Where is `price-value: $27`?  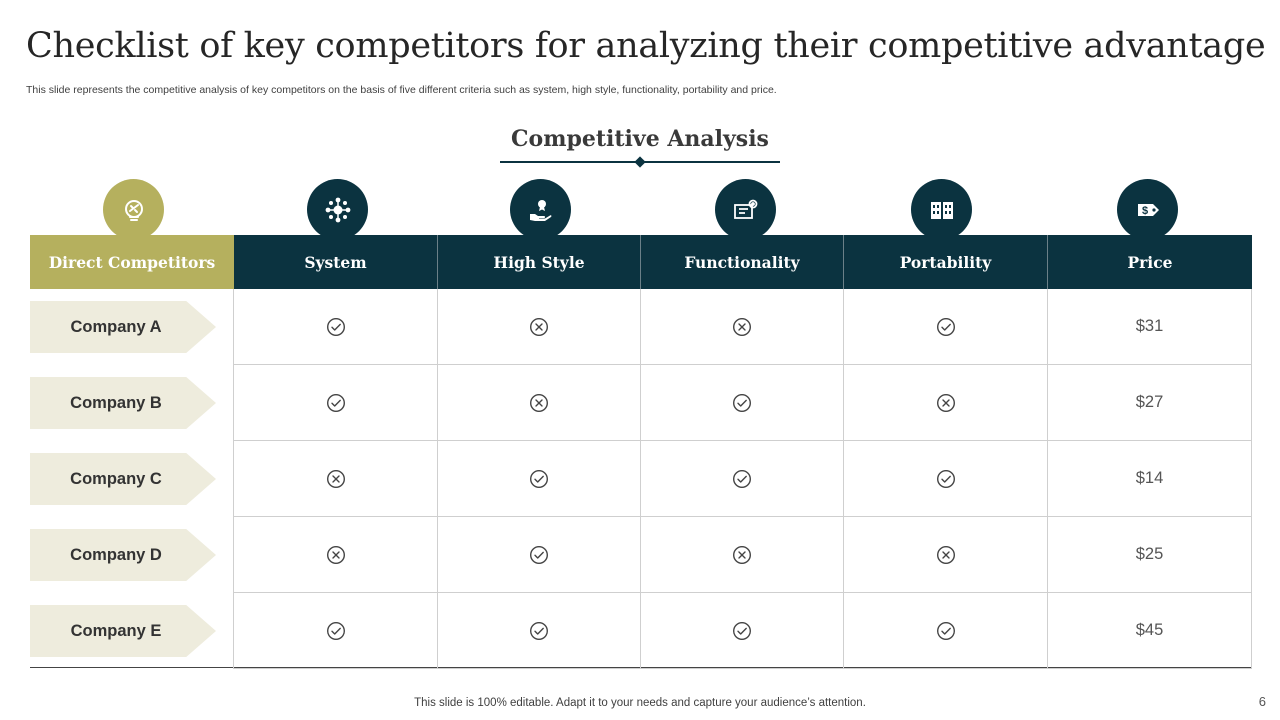
price-value: $27 is located at coordinates (1149, 402).